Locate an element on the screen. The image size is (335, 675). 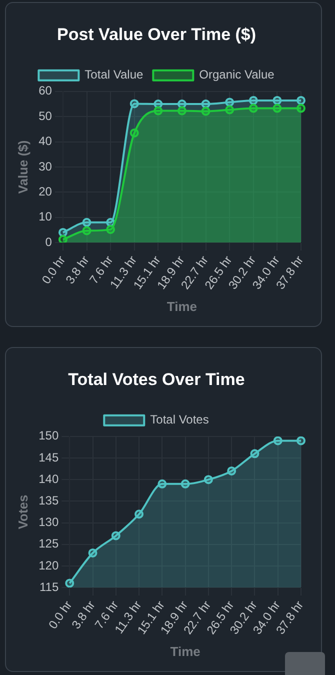
chart-title: Post Value Over Time ($) is located at coordinates (156, 34).